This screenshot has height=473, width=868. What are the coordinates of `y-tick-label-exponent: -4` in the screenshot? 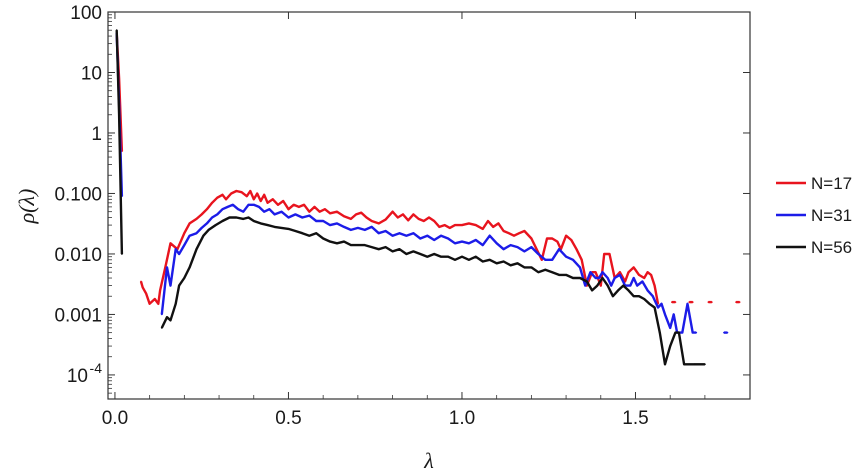 It's located at (96, 368).